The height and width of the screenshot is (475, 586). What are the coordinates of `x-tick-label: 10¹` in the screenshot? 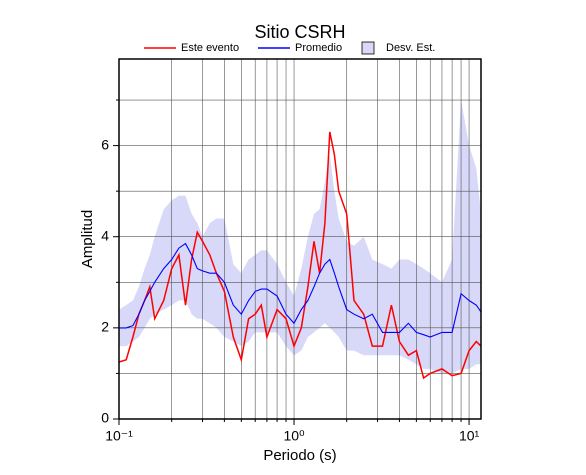 It's located at (469, 436).